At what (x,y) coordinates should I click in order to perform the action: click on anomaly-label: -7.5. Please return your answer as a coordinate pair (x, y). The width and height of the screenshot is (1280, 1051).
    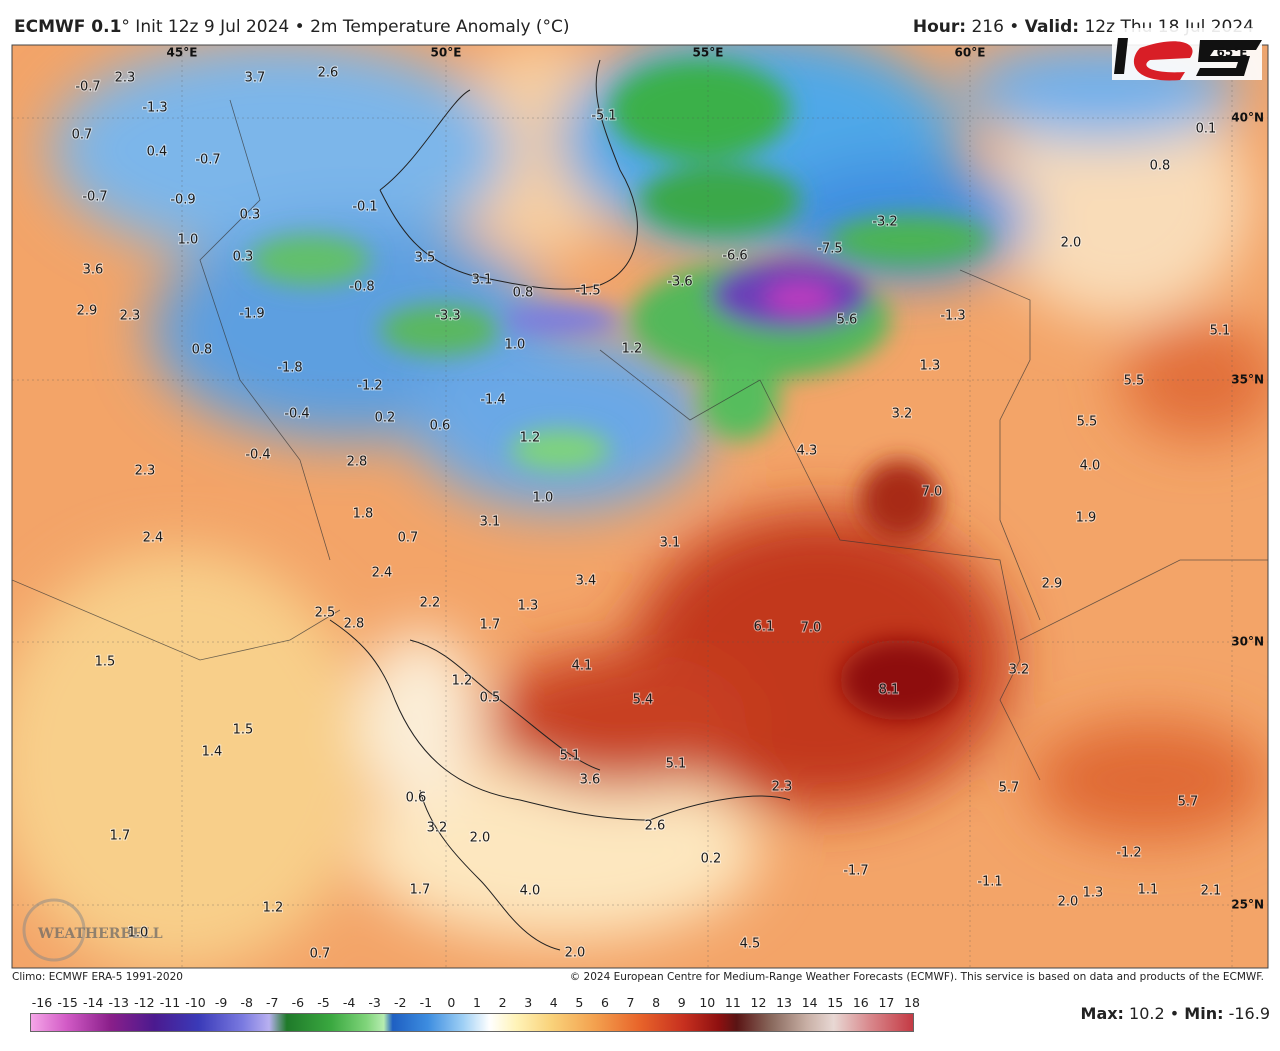
    Looking at the image, I should click on (829, 249).